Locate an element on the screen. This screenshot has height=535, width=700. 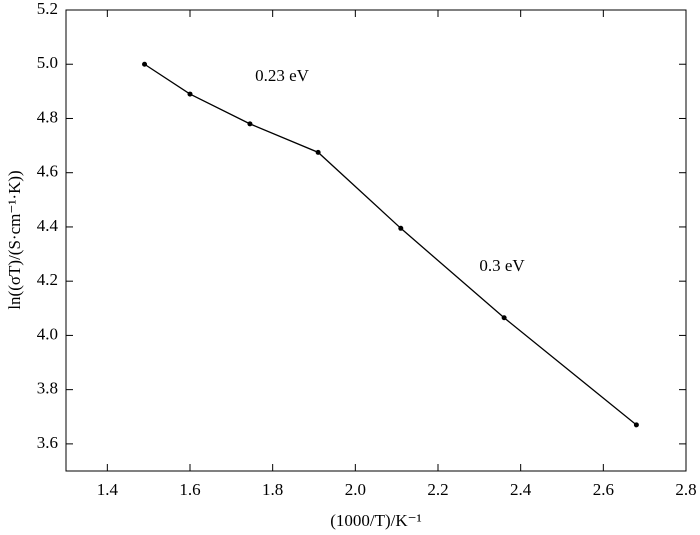
x-tick-label: 2.6 is located at coordinates (603, 489).